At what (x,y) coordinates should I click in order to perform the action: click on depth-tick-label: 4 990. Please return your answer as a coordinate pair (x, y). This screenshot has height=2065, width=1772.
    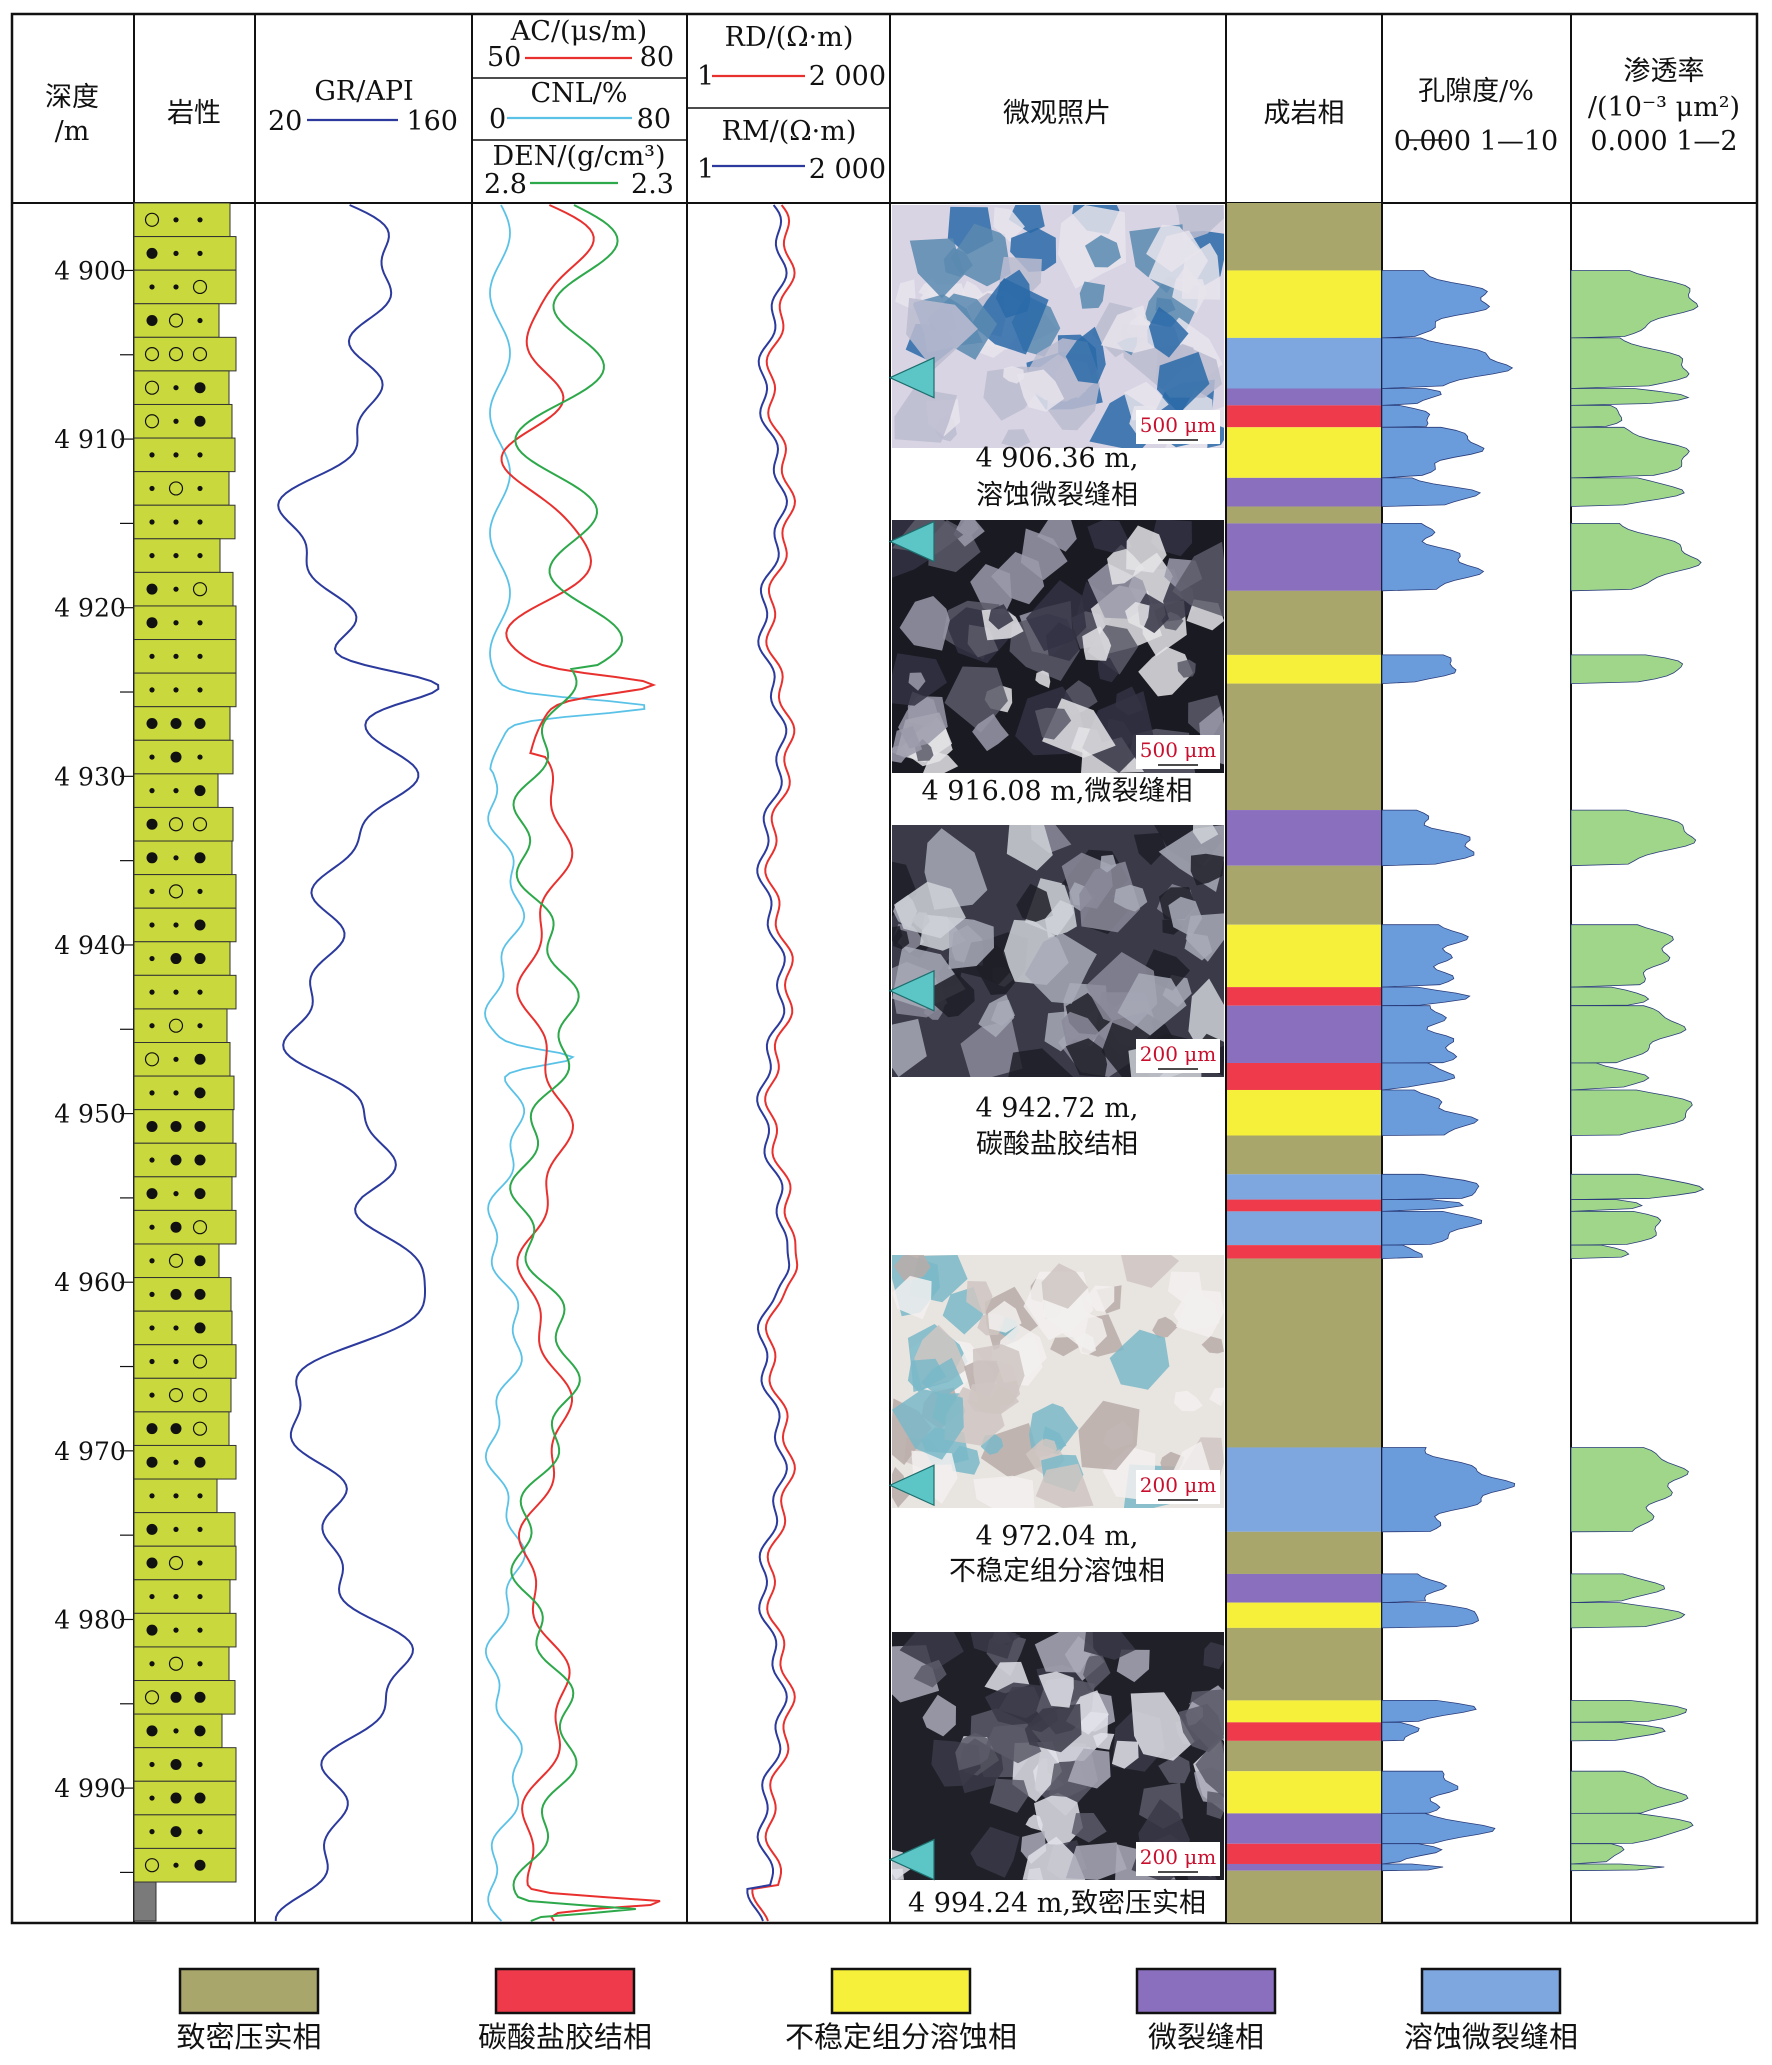
    Looking at the image, I should click on (90, 1788).